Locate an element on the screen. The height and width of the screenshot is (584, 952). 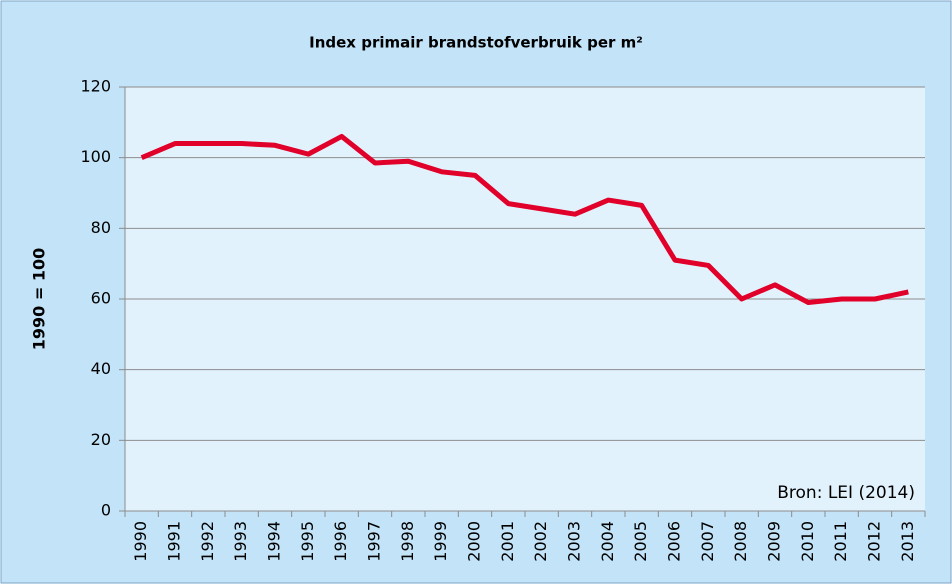
y-tick-label: 60 is located at coordinates (101, 298).